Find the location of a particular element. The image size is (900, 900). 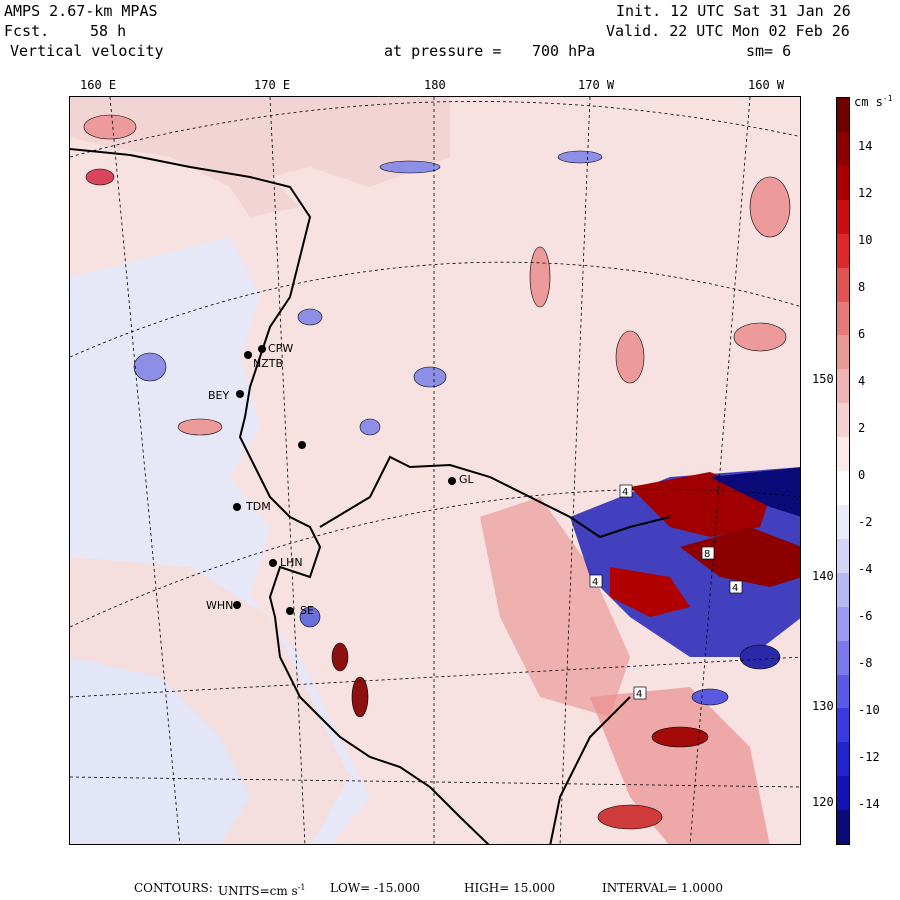

colorbar-units-exponent: -1 is located at coordinates (887, 98).